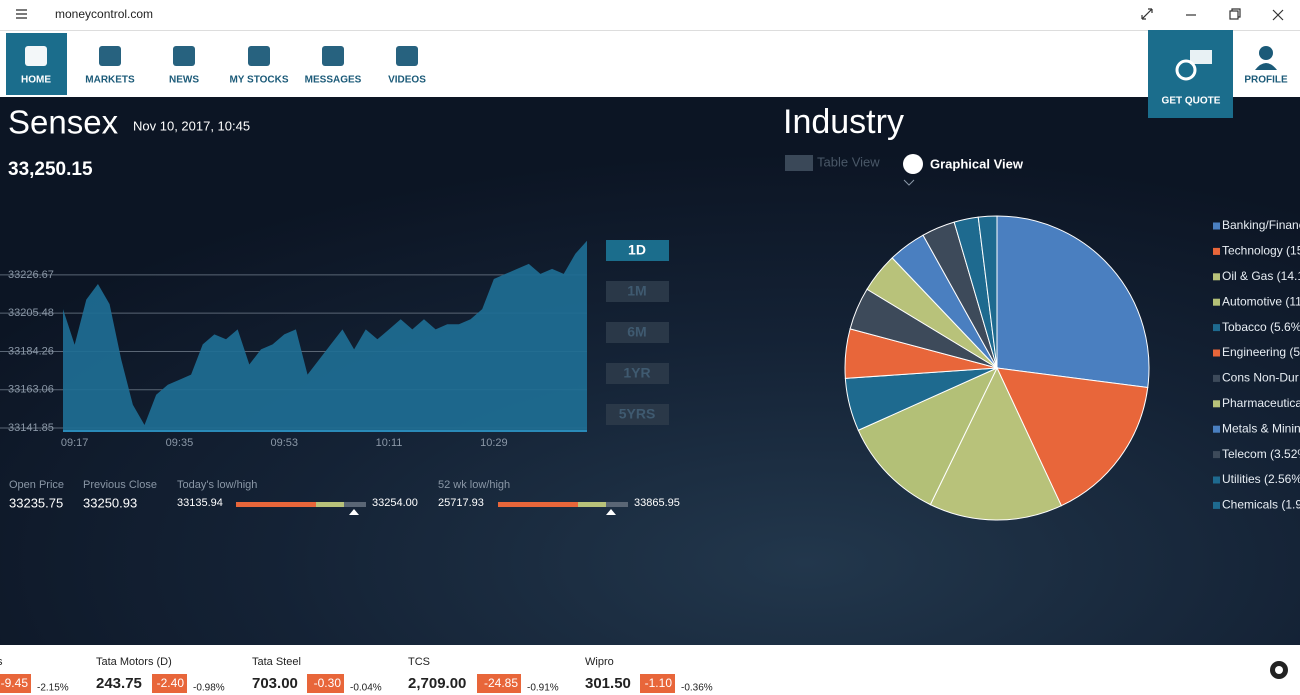 The height and width of the screenshot is (695, 1300). Describe the element at coordinates (284, 443) in the screenshot. I see `x-tick-label: 09:53` at that location.